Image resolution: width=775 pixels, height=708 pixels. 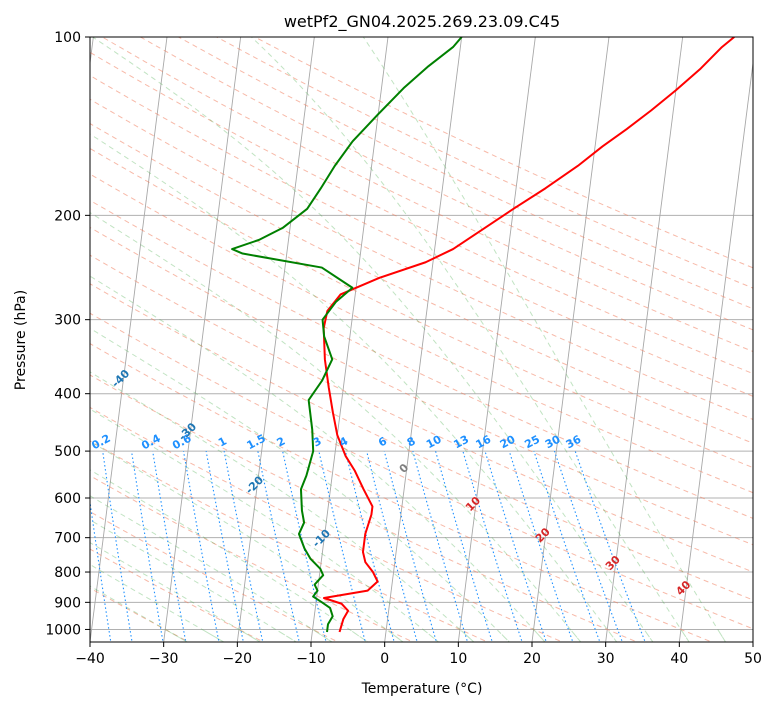 I want to click on y-tick-label: 500, so click(x=67, y=452).